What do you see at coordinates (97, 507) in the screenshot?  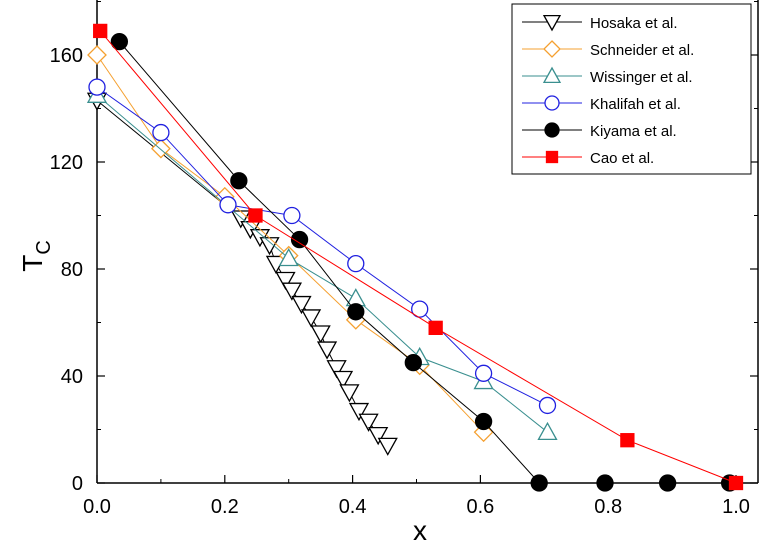 I see `x-tick-label: 0.0` at bounding box center [97, 507].